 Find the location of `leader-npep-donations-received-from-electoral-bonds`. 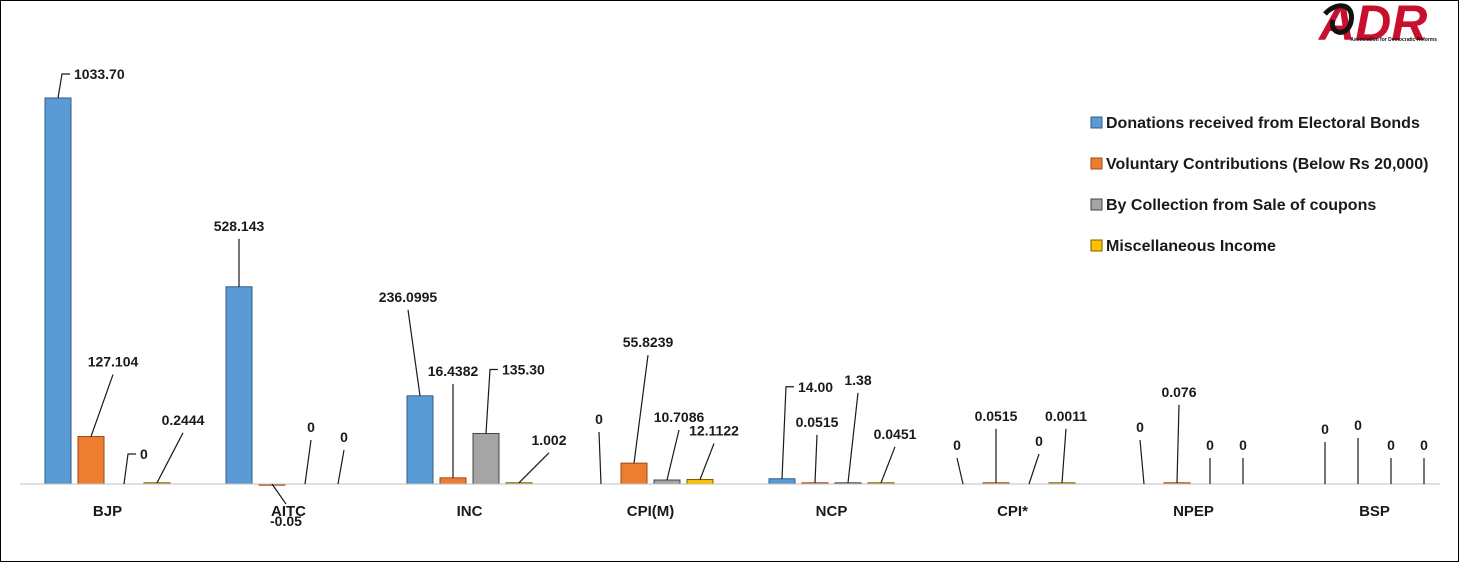

leader-npep-donations-received-from-electoral-bonds is located at coordinates (1142, 462).